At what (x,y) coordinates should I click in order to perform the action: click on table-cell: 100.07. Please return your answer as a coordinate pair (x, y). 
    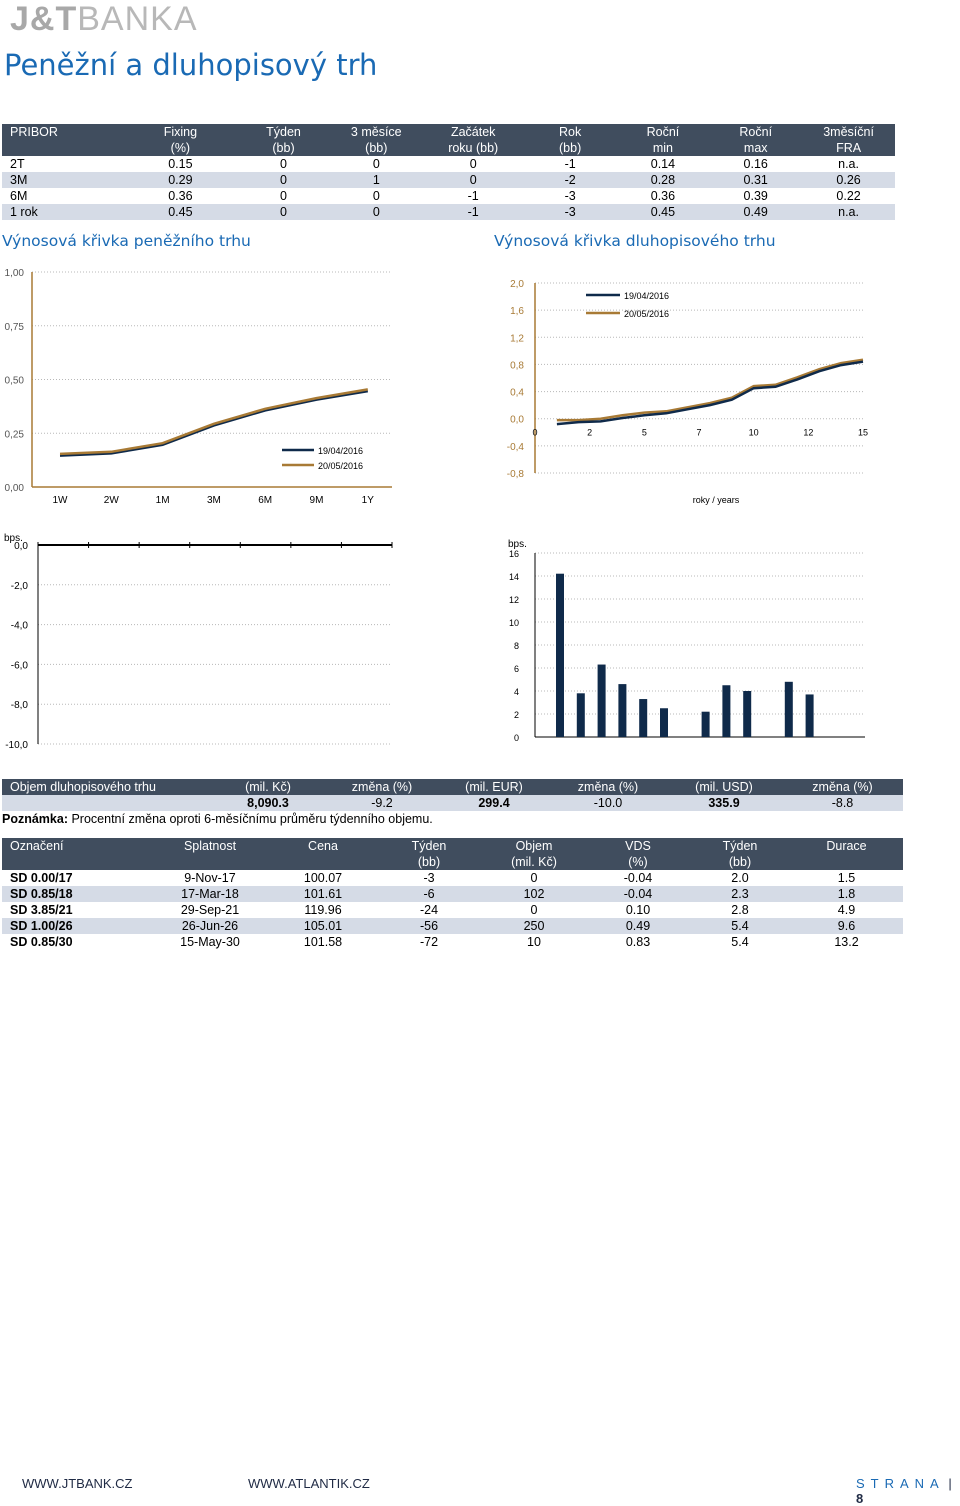
    Looking at the image, I should click on (323, 878).